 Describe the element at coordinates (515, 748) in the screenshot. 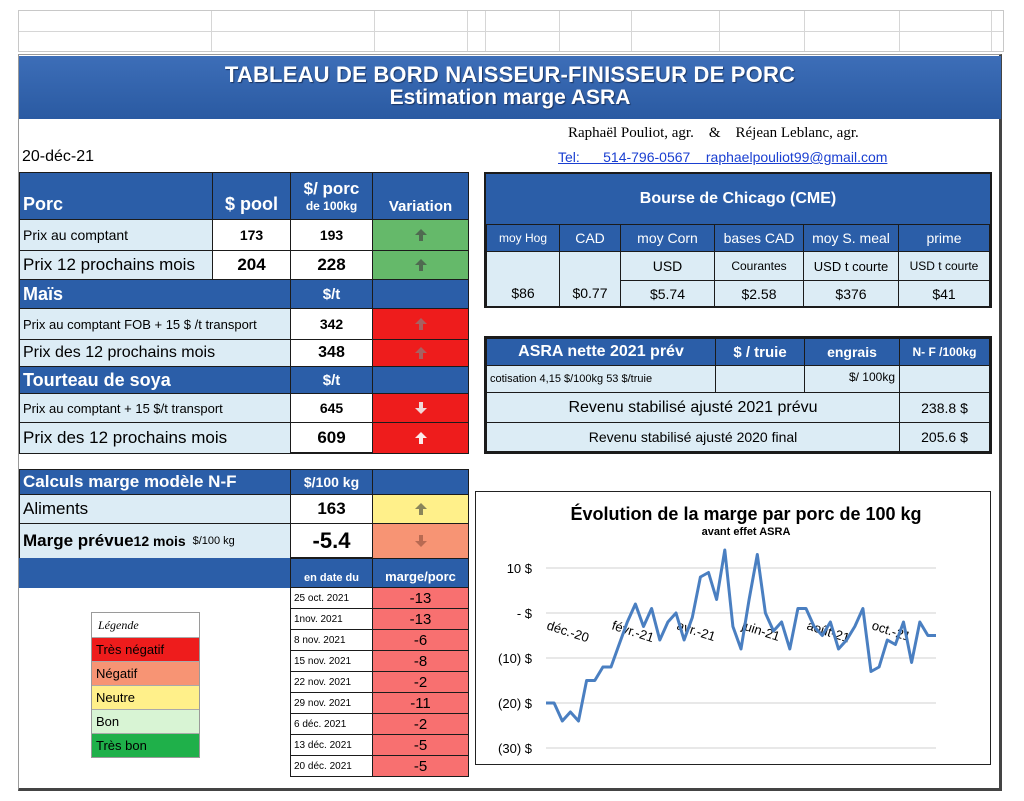

I see `chart-ytick-label: (30) $` at that location.